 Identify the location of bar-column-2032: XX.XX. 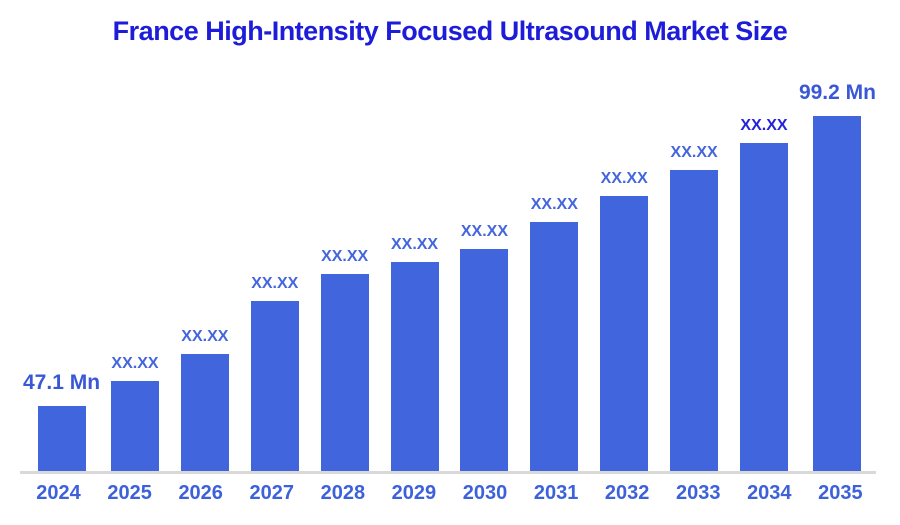
(624, 236).